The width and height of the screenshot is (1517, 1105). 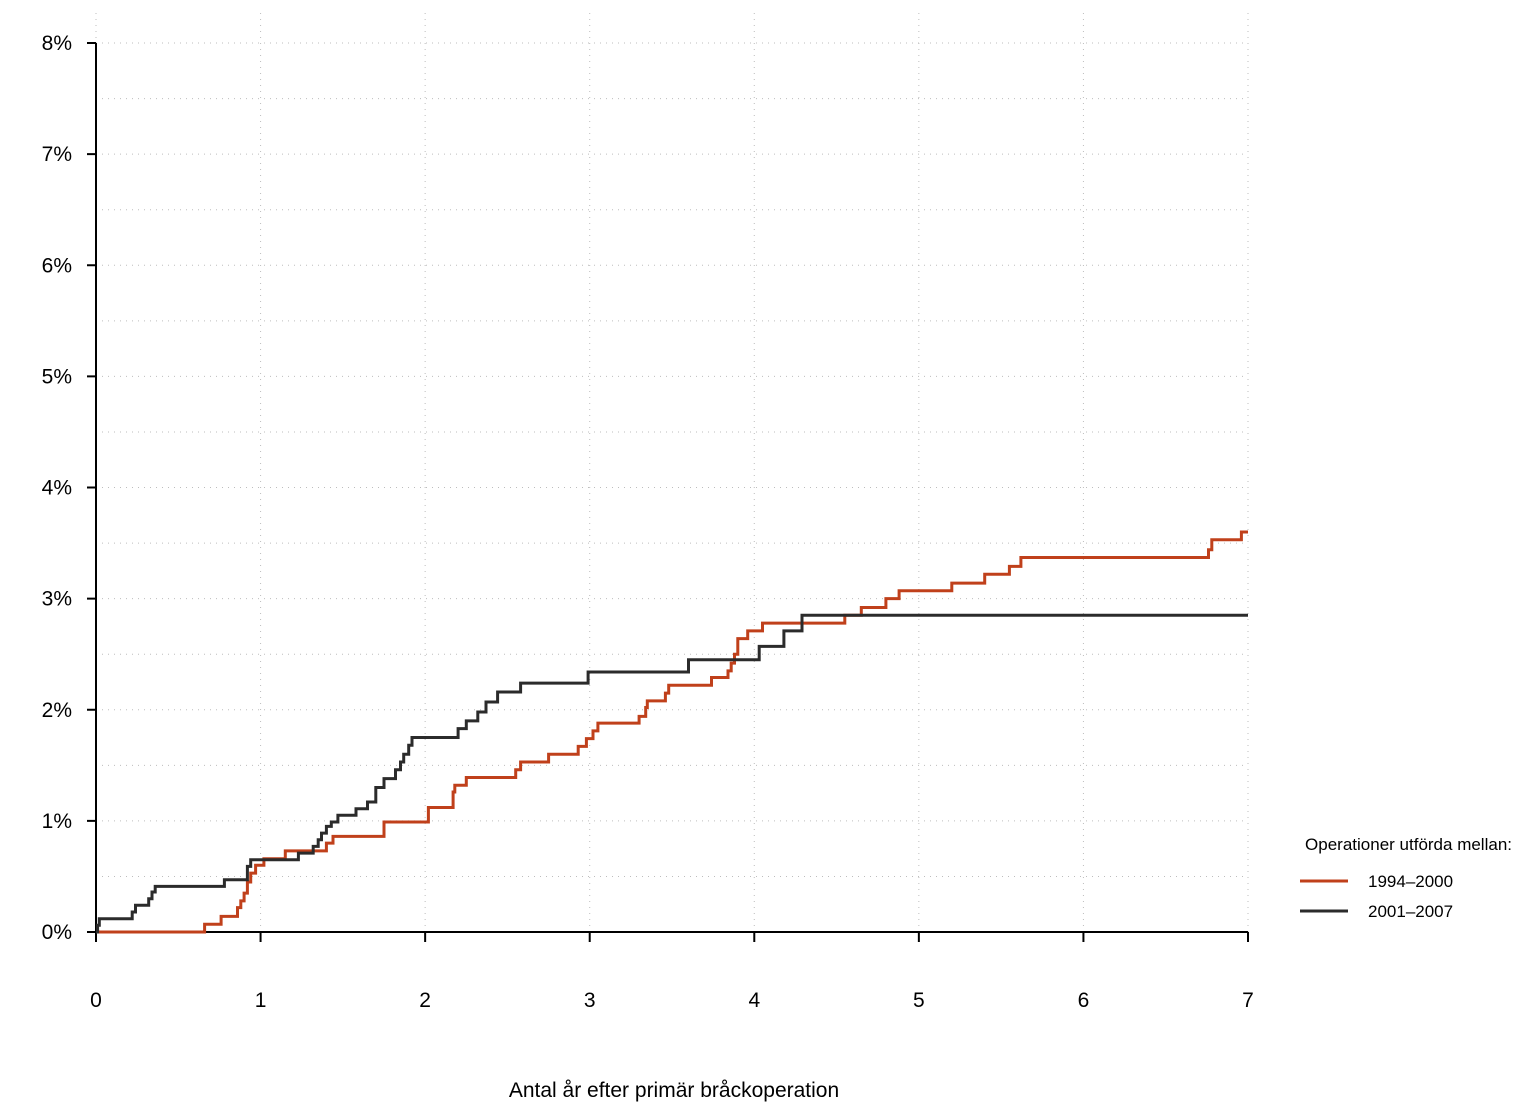 I want to click on x-tick-label: 0, so click(x=96, y=1000).